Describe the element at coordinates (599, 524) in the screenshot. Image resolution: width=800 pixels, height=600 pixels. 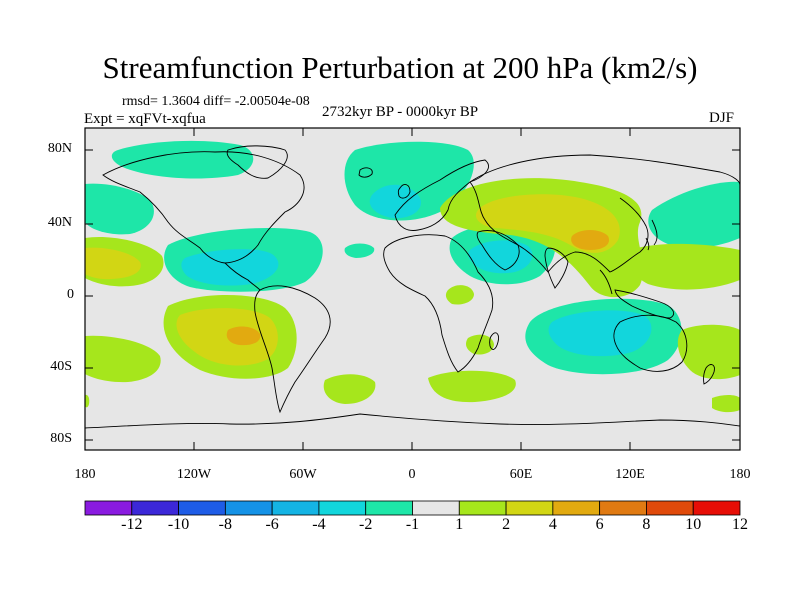
I see `colorbar-label: 6` at that location.